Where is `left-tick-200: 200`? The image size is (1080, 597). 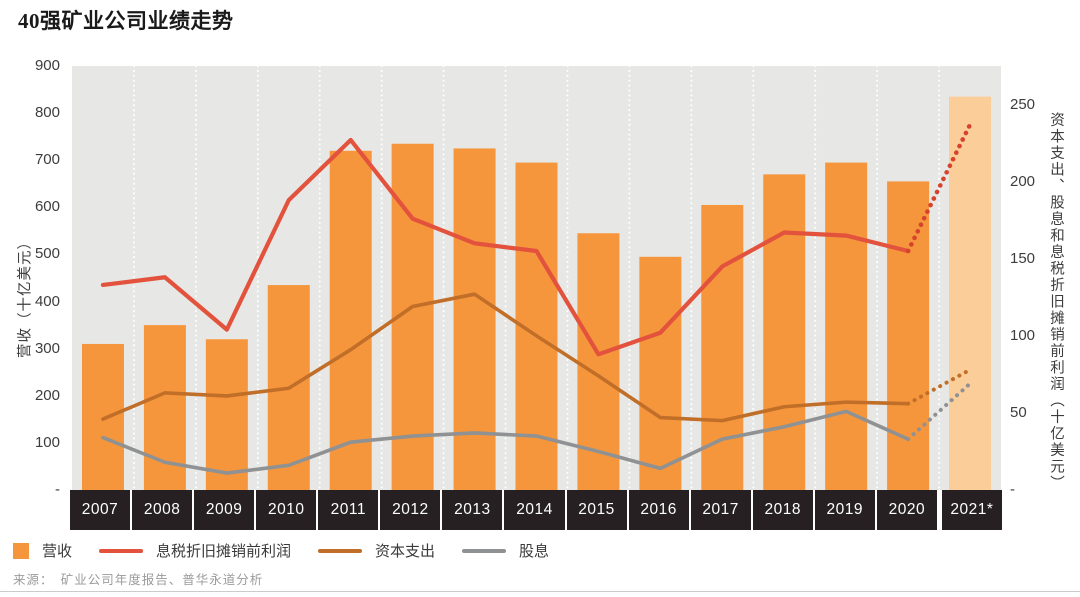 left-tick-200: 200 is located at coordinates (47, 395).